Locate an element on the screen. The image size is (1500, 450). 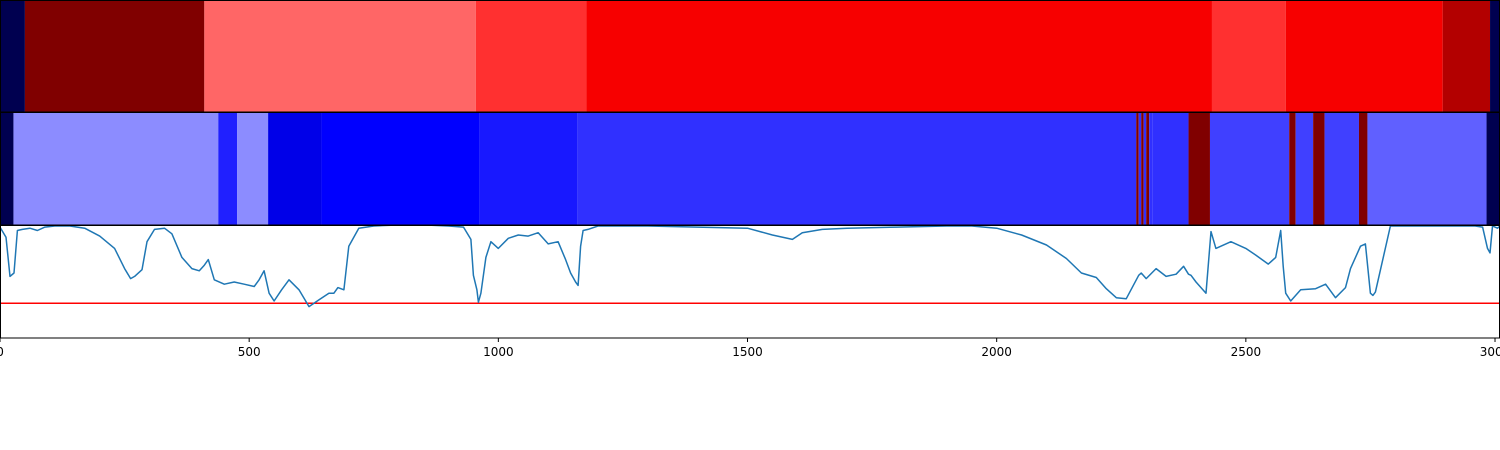
x-tick-label: 1500 is located at coordinates (747, 352).